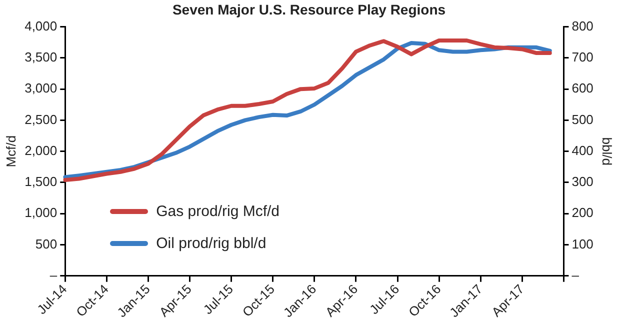 The image size is (620, 321). Describe the element at coordinates (607, 151) in the screenshot. I see `y2-axis-title: bbl/d` at that location.